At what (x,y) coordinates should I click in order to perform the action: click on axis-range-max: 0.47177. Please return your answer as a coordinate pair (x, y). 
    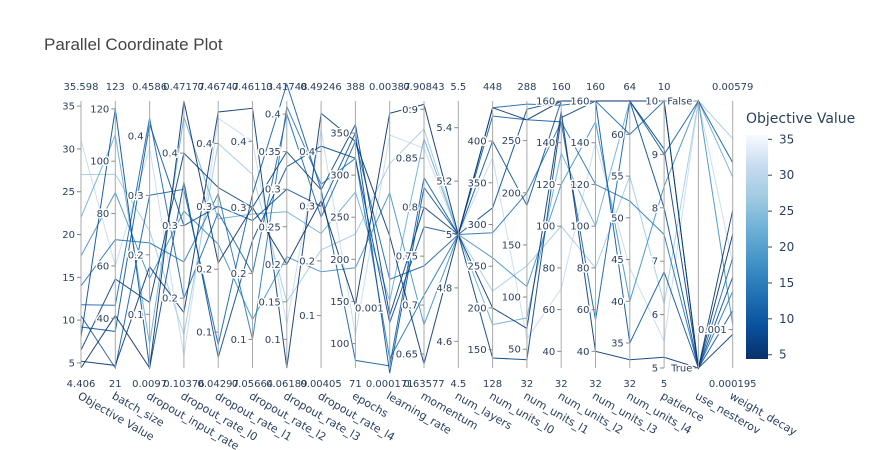
    Looking at the image, I should click on (183, 87).